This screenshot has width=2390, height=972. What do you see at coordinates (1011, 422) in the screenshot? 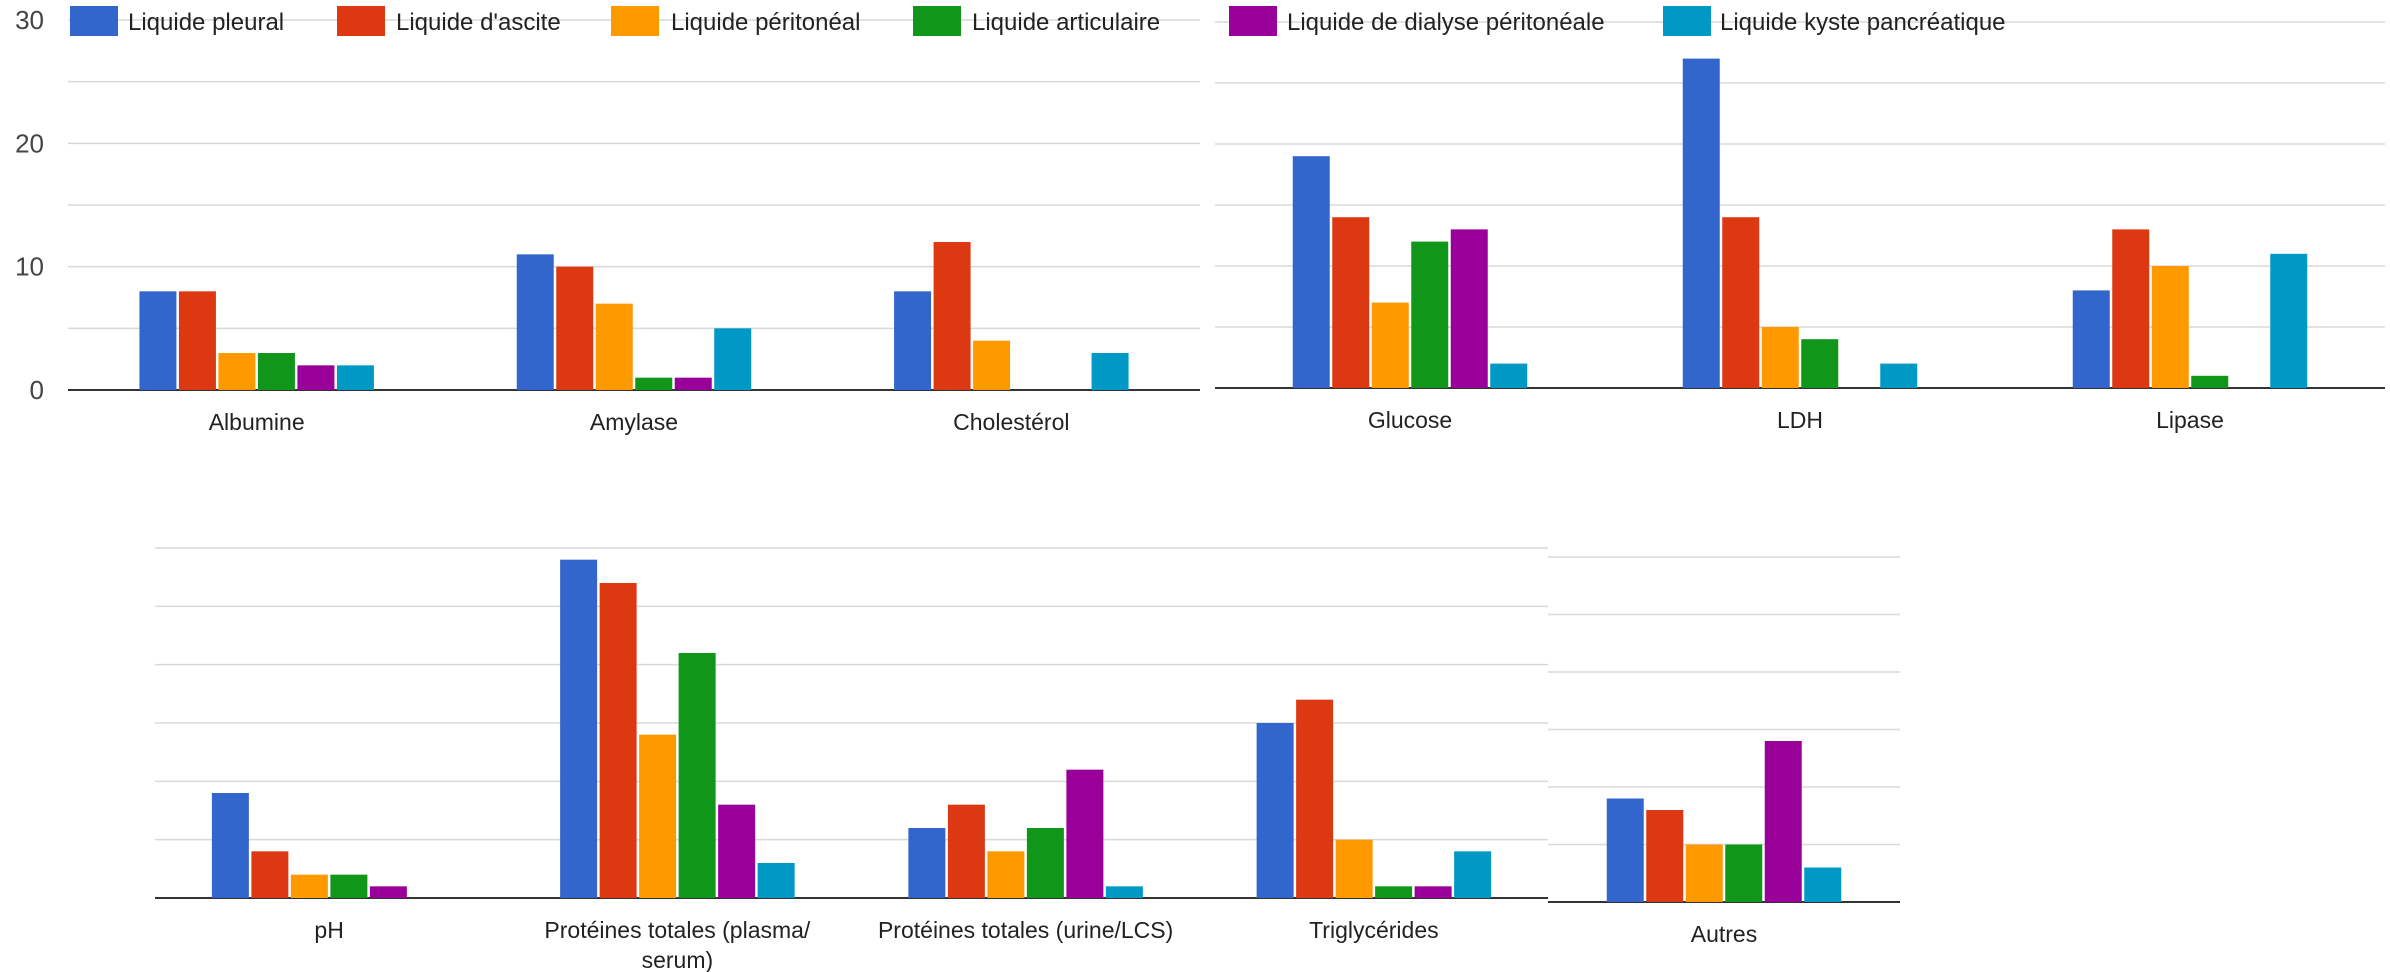
I see `category-label: Cholestérol` at bounding box center [1011, 422].